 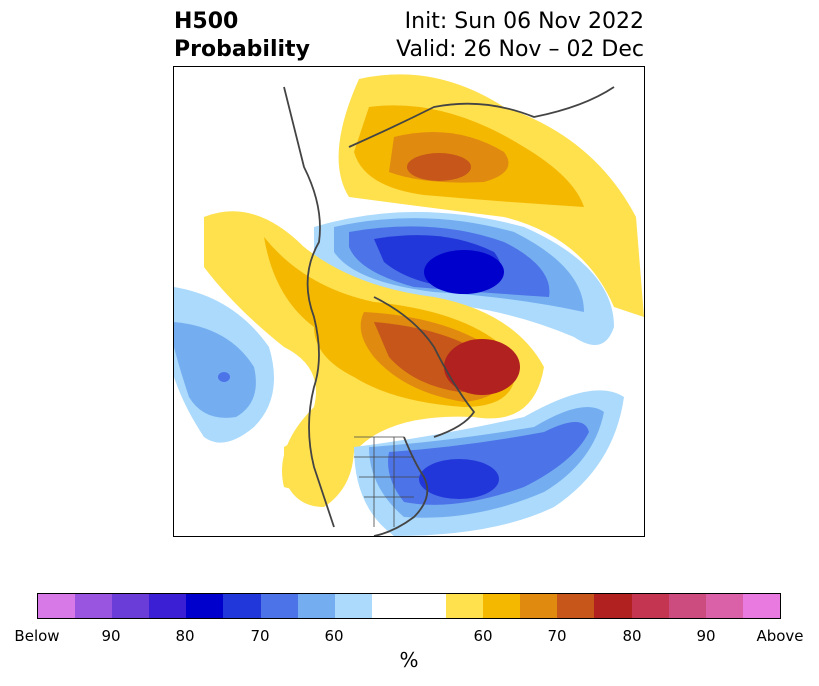 What do you see at coordinates (482, 367) in the screenshot?
I see `greenland-core` at bounding box center [482, 367].